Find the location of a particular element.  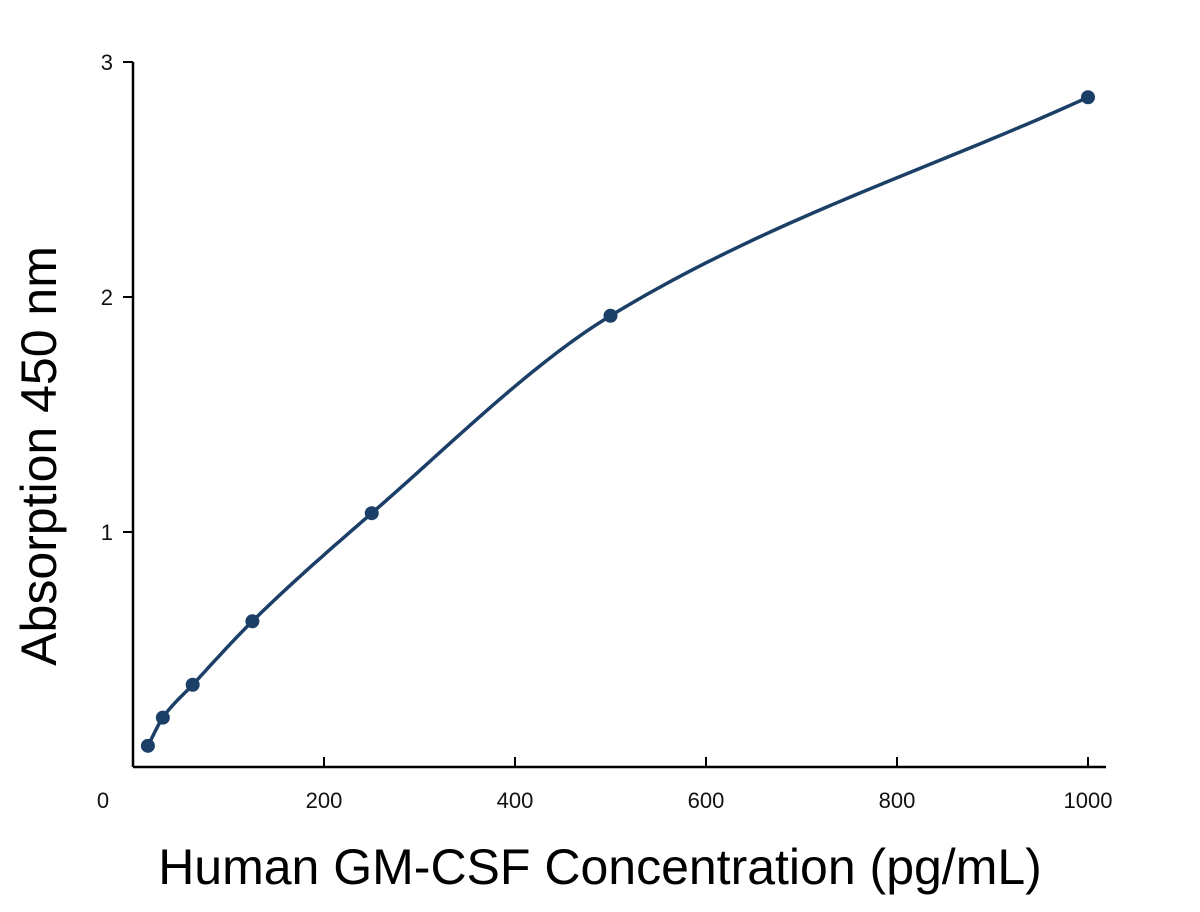

x-tick-label: 600 is located at coordinates (706, 800).